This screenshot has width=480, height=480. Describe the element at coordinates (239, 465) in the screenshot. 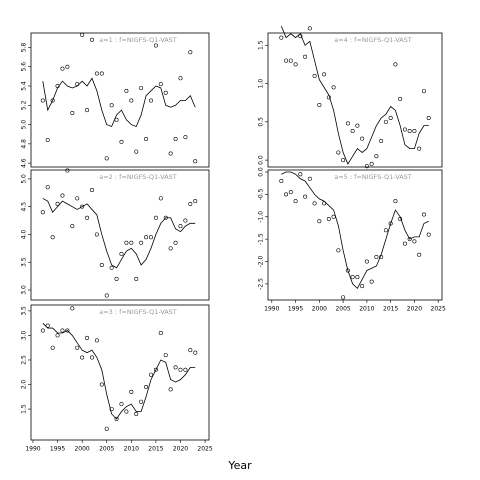

I see `x-axis-label: Year` at that location.